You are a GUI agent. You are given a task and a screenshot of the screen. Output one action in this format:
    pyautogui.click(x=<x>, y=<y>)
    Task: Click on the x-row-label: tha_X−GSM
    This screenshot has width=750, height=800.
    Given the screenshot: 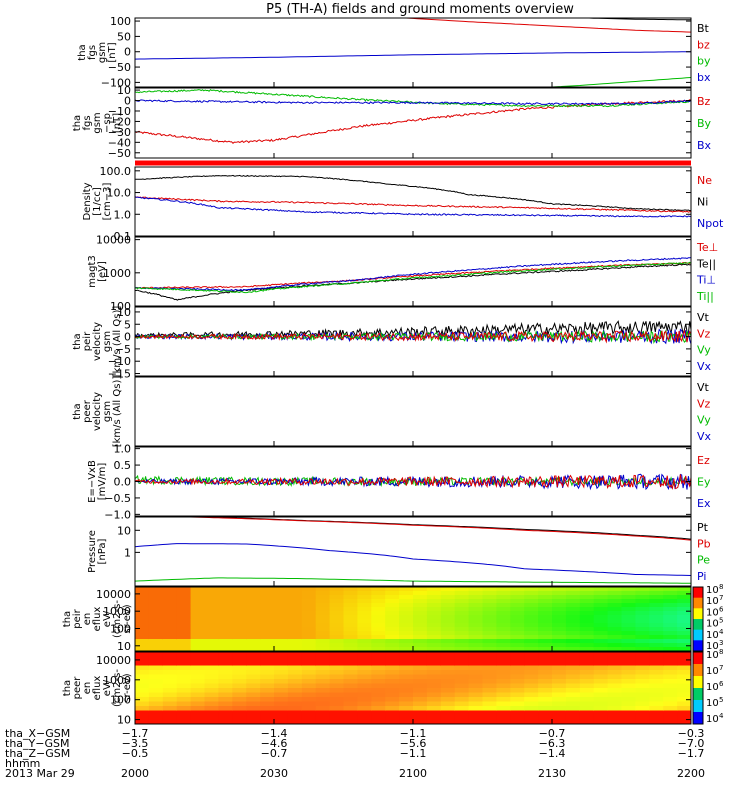 What is the action you would take?
    pyautogui.click(x=37, y=733)
    